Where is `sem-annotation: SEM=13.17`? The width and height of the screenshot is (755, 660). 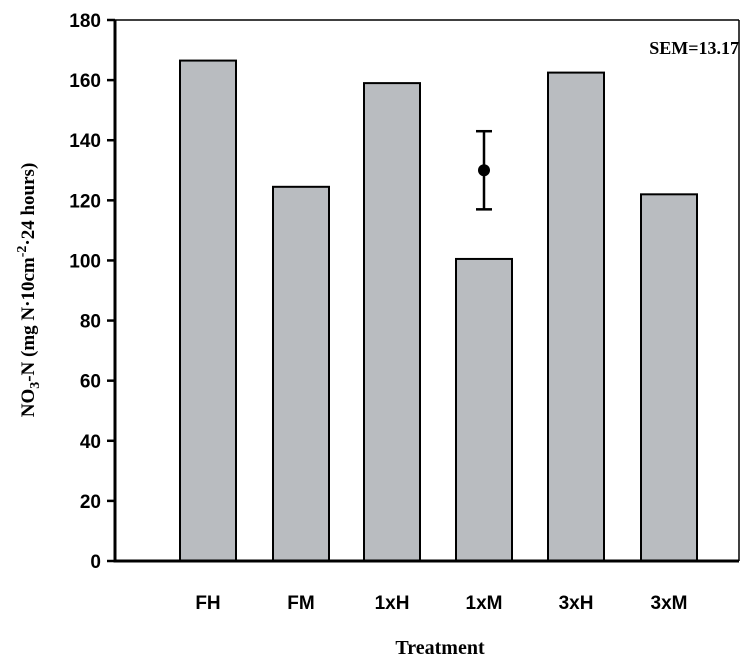 sem-annotation: SEM=13.17 is located at coordinates (694, 48).